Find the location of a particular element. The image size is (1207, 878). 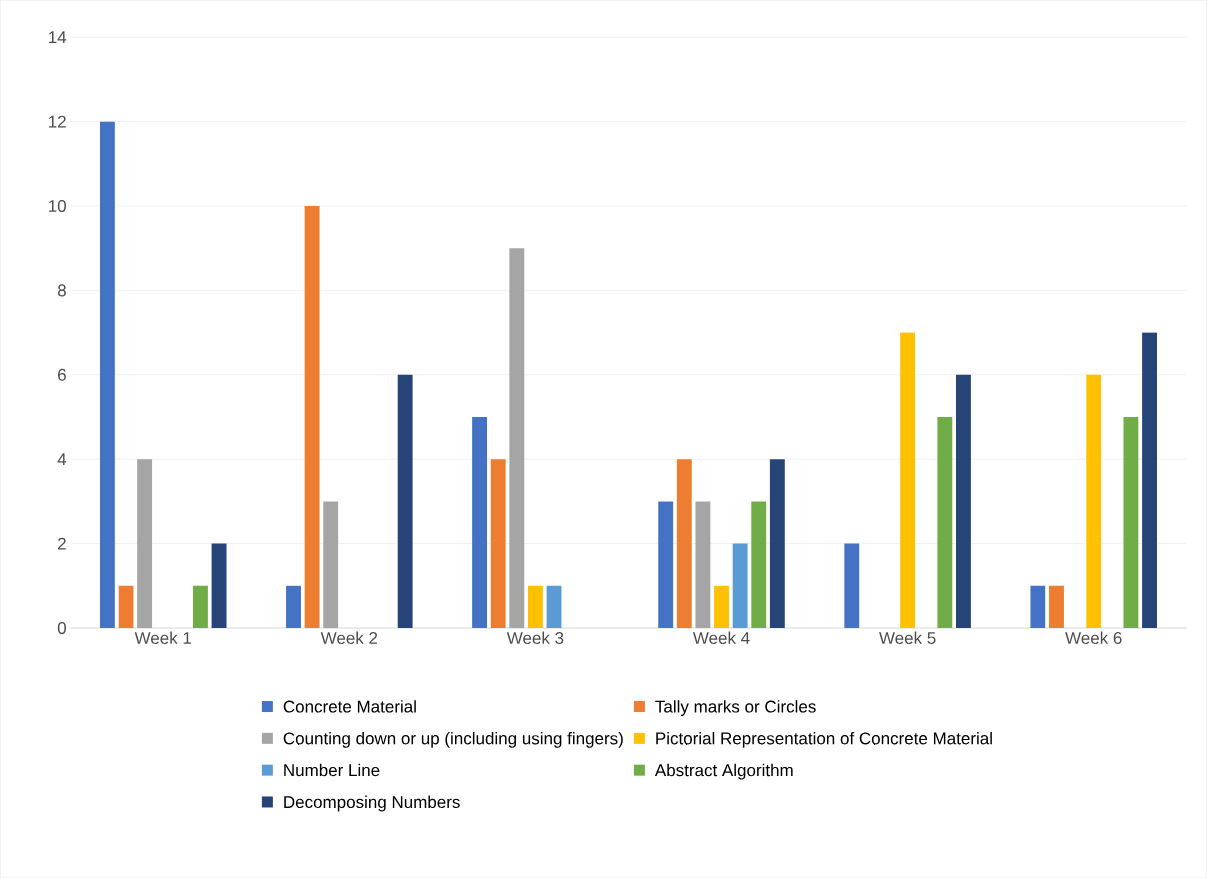

legend-label: Abstract Algorithm is located at coordinates (723, 771).